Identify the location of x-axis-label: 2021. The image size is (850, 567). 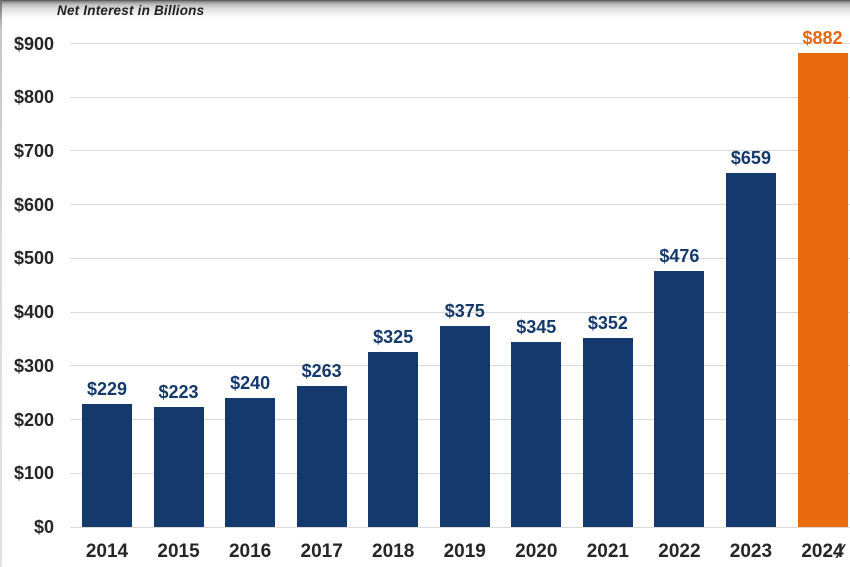
(607, 551).